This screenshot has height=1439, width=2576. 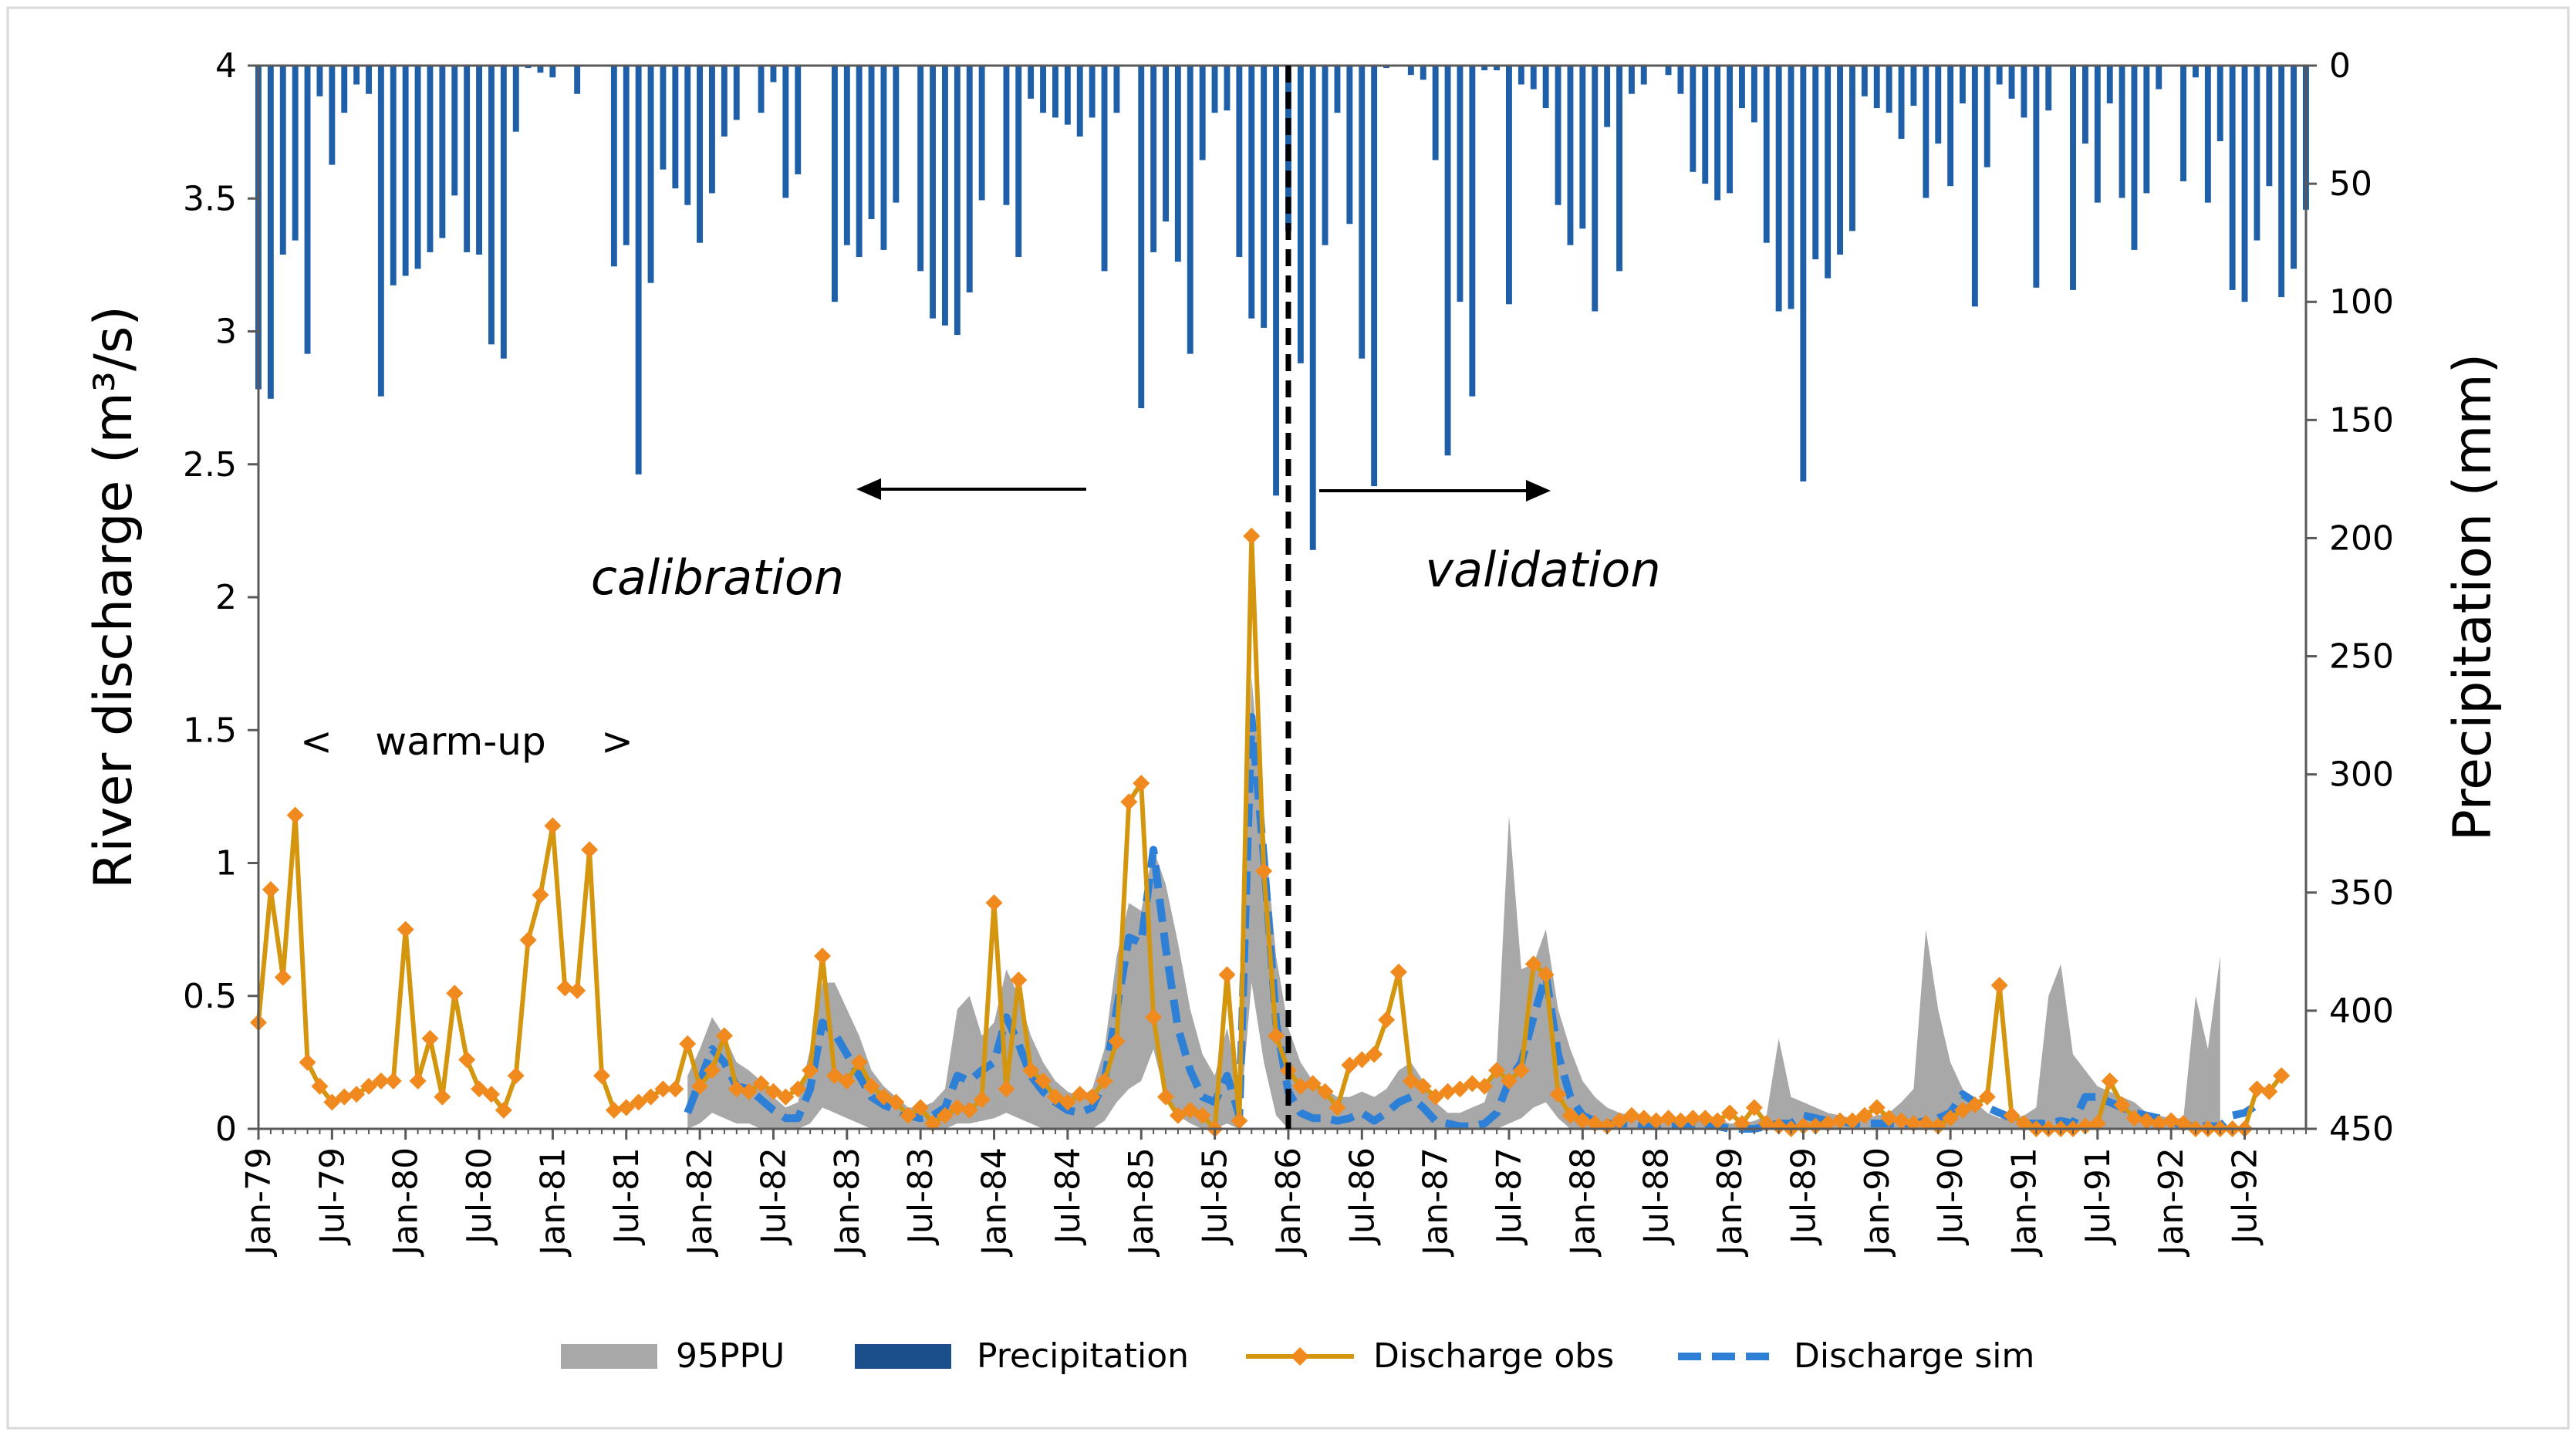 What do you see at coordinates (1288, 1202) in the screenshot?
I see `x-tick-label: Jan-86` at bounding box center [1288, 1202].